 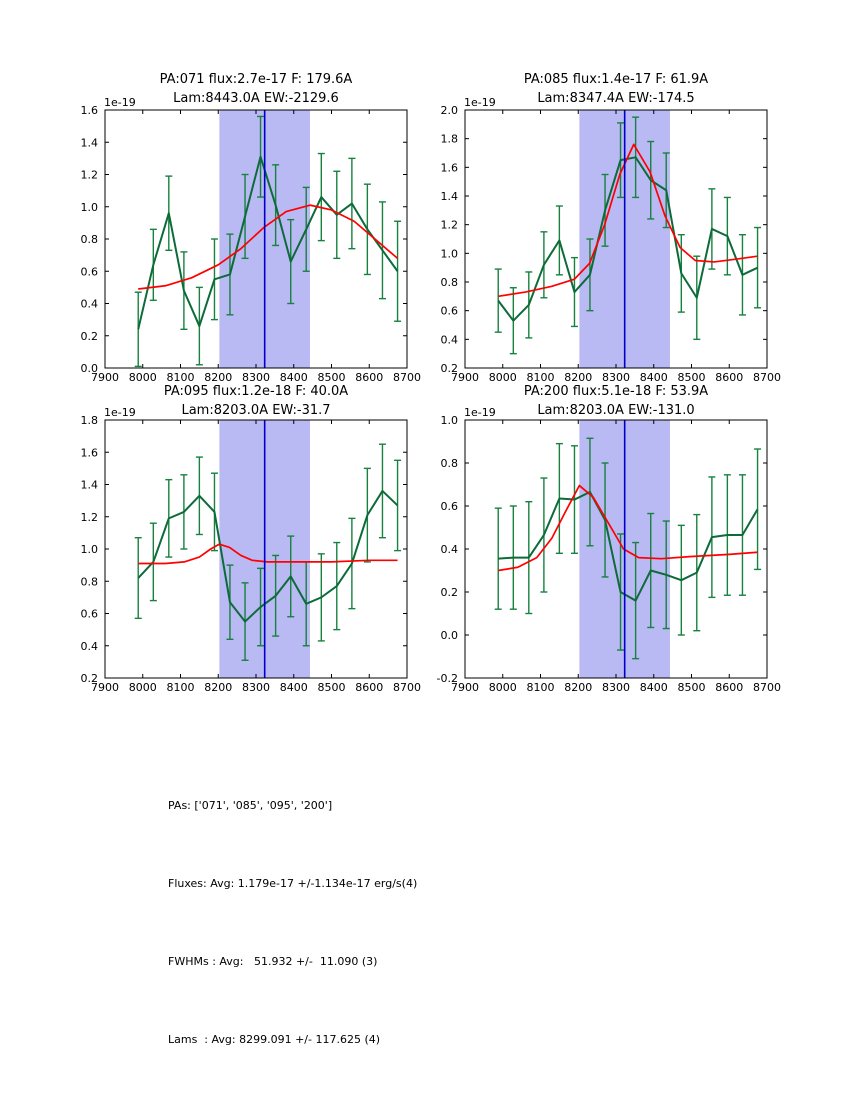 I want to click on y-tick-label: 2.0, so click(x=450, y=110).